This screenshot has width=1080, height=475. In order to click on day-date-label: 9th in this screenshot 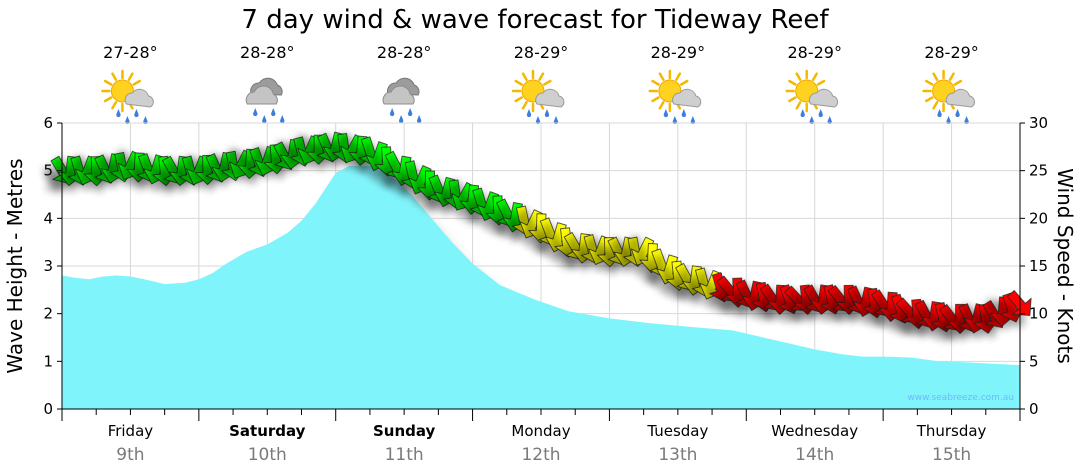, I will do `click(130, 455)`.